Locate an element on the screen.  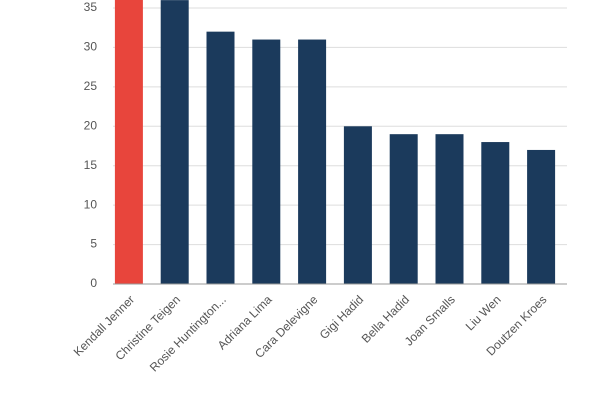
y-tick-label: 25 is located at coordinates (91, 86).